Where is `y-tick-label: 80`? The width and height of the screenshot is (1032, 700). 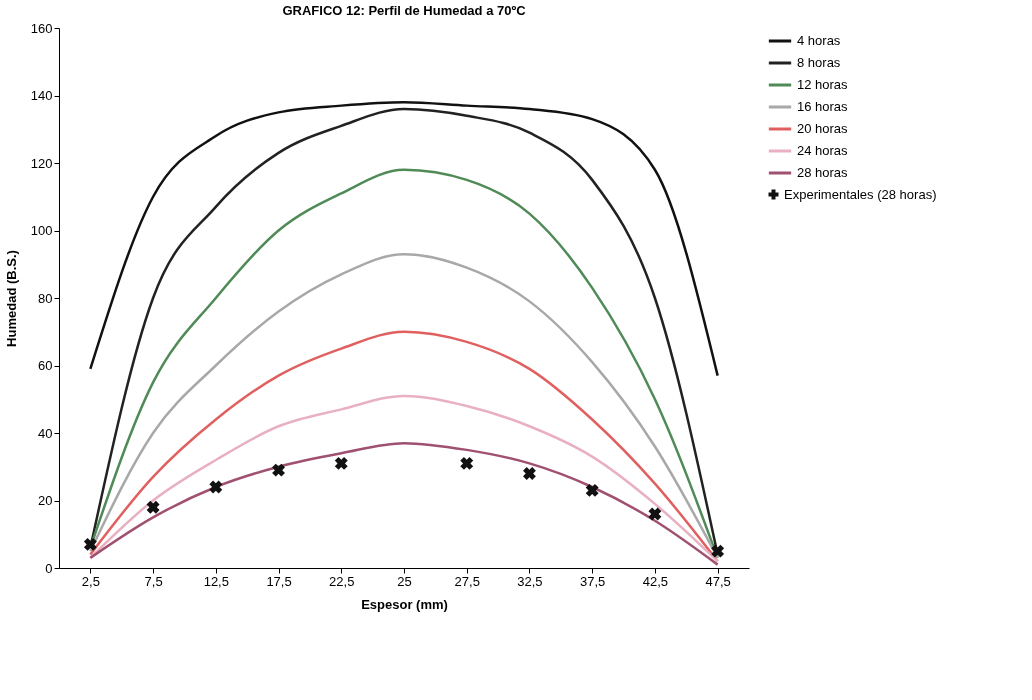 y-tick-label: 80 is located at coordinates (45, 298).